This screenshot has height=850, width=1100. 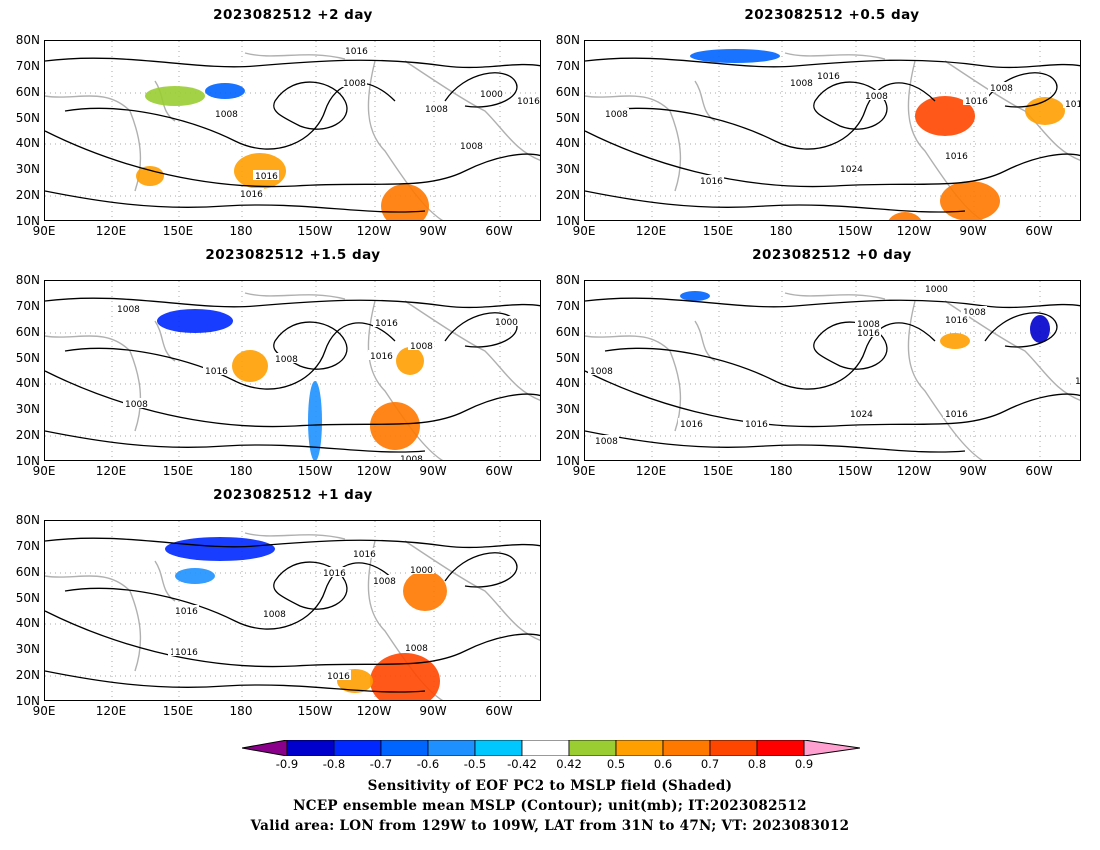 I want to click on longitude-tick-label: 60W, so click(x=499, y=471).